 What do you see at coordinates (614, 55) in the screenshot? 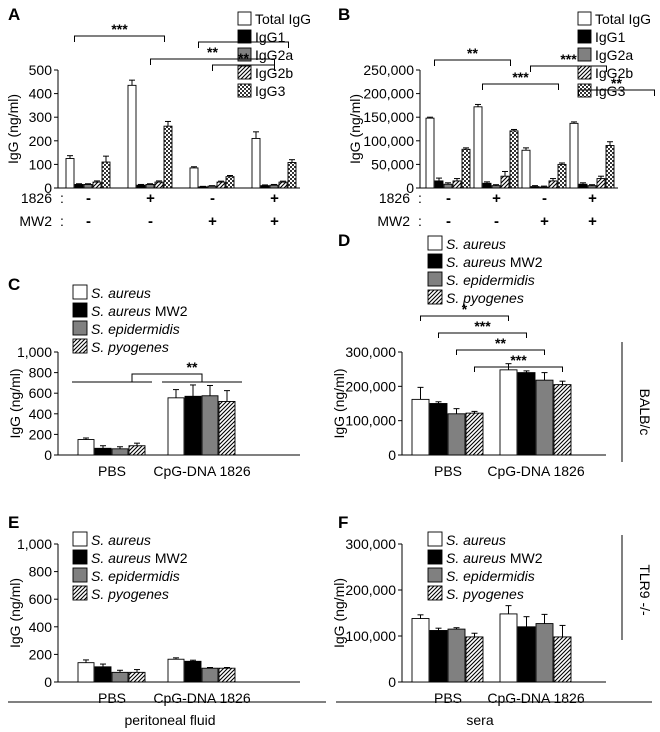
I see `legend-label-name: IgG2a` at bounding box center [614, 55].